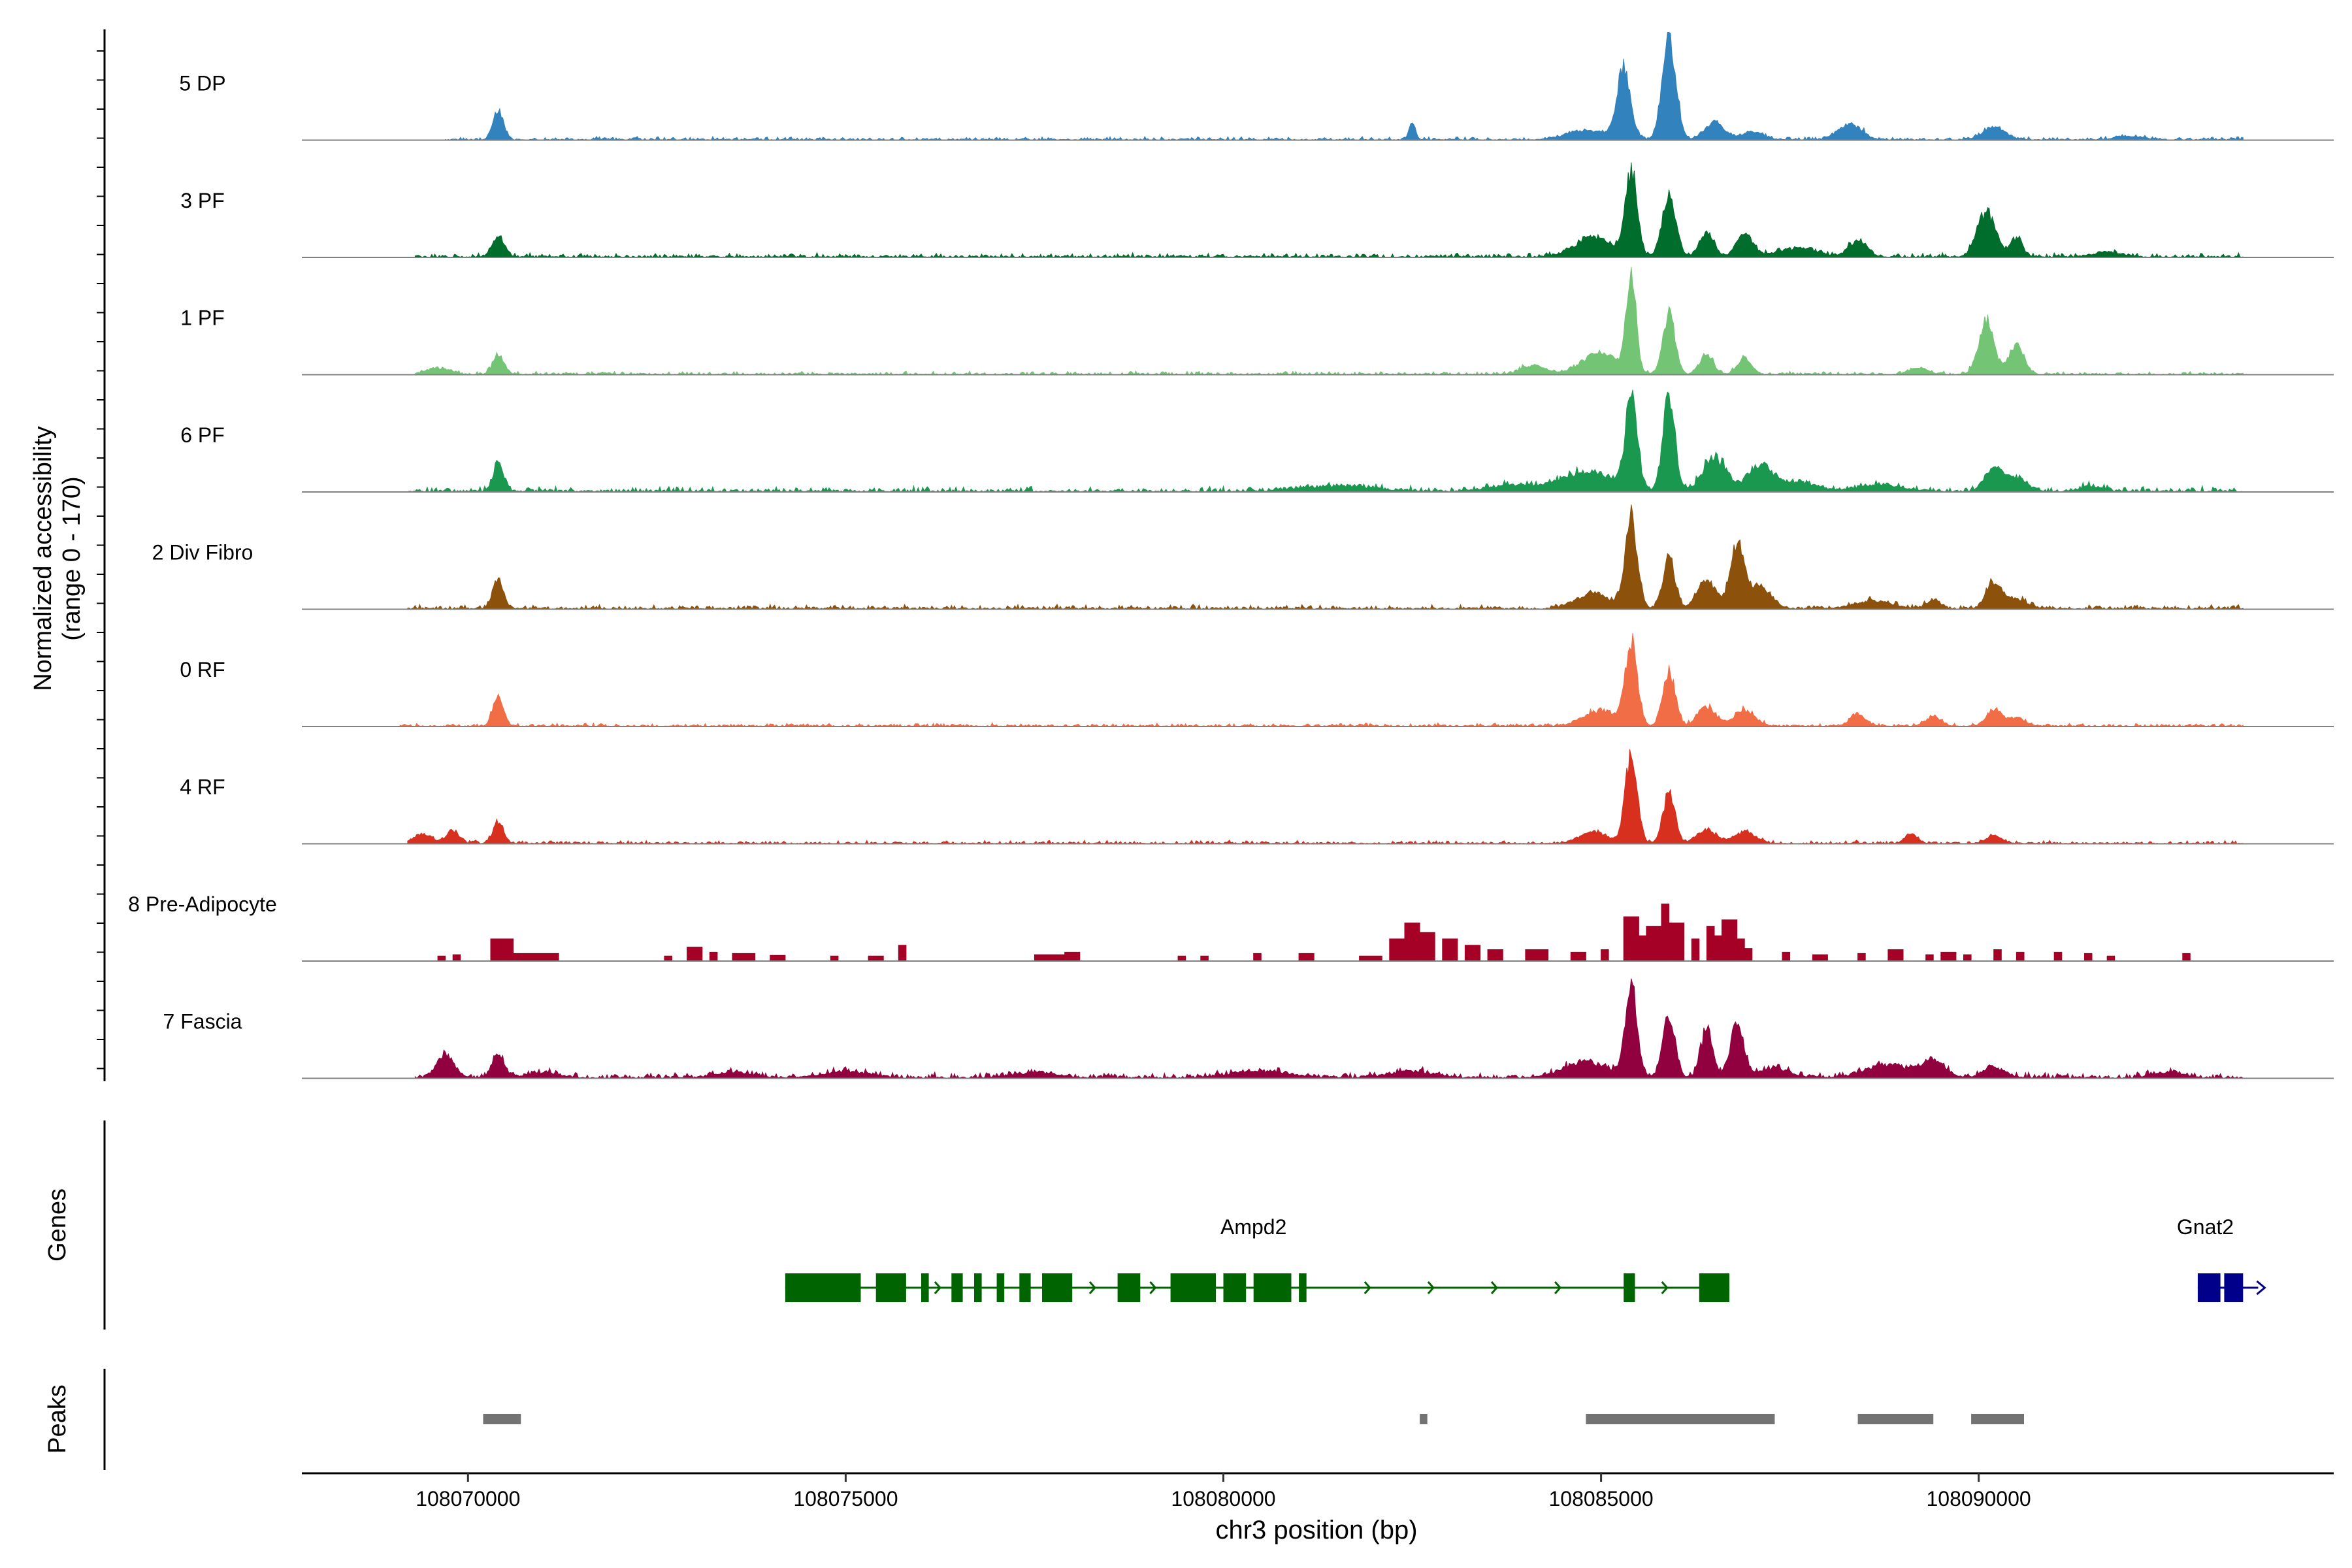  I want to click on track-label: 1 PF, so click(202, 318).